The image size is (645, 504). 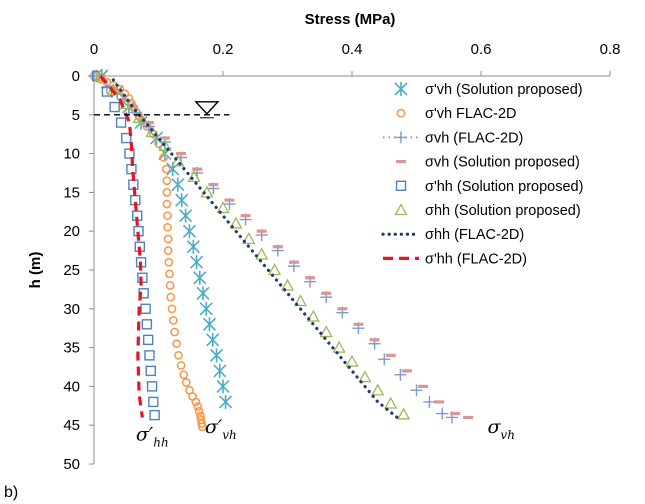 I want to click on legend-item: σvh (FLAC-2D), so click(x=453, y=138).